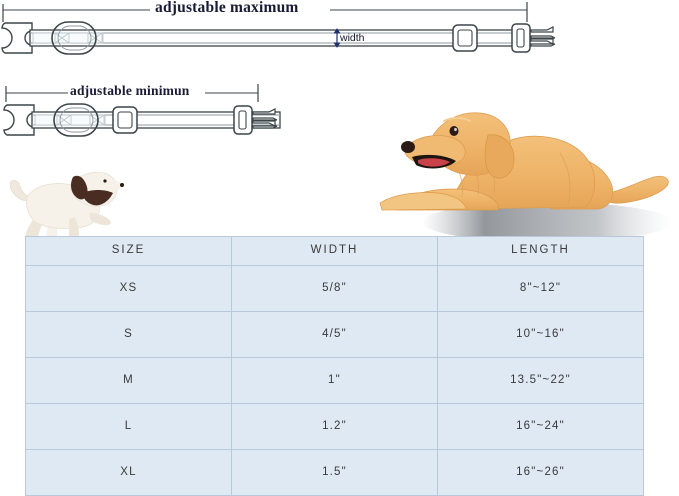  I want to click on running-dog-icon, so click(66, 207).